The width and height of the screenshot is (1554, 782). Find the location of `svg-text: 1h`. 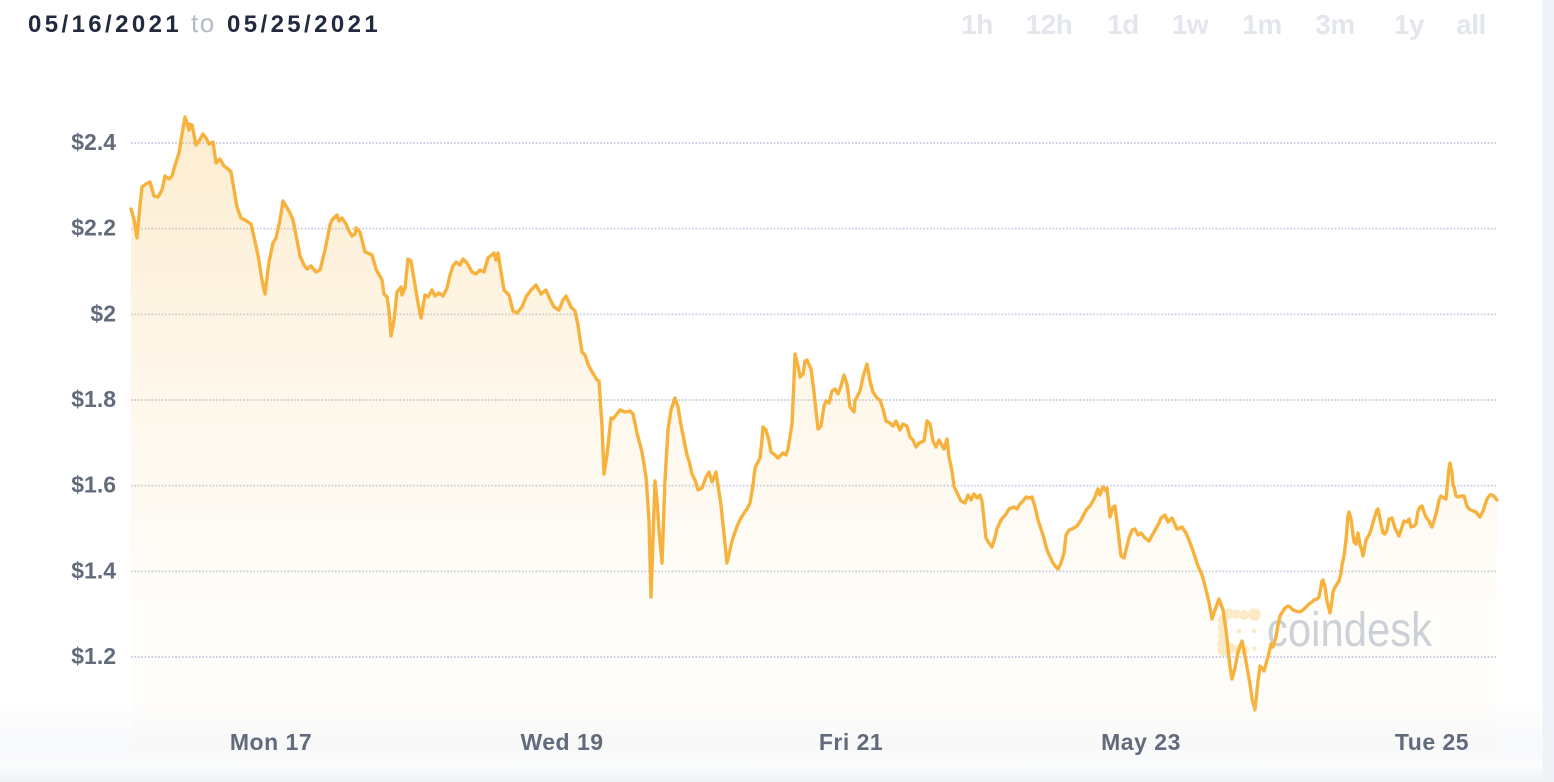

svg-text: 1h is located at coordinates (977, 24).